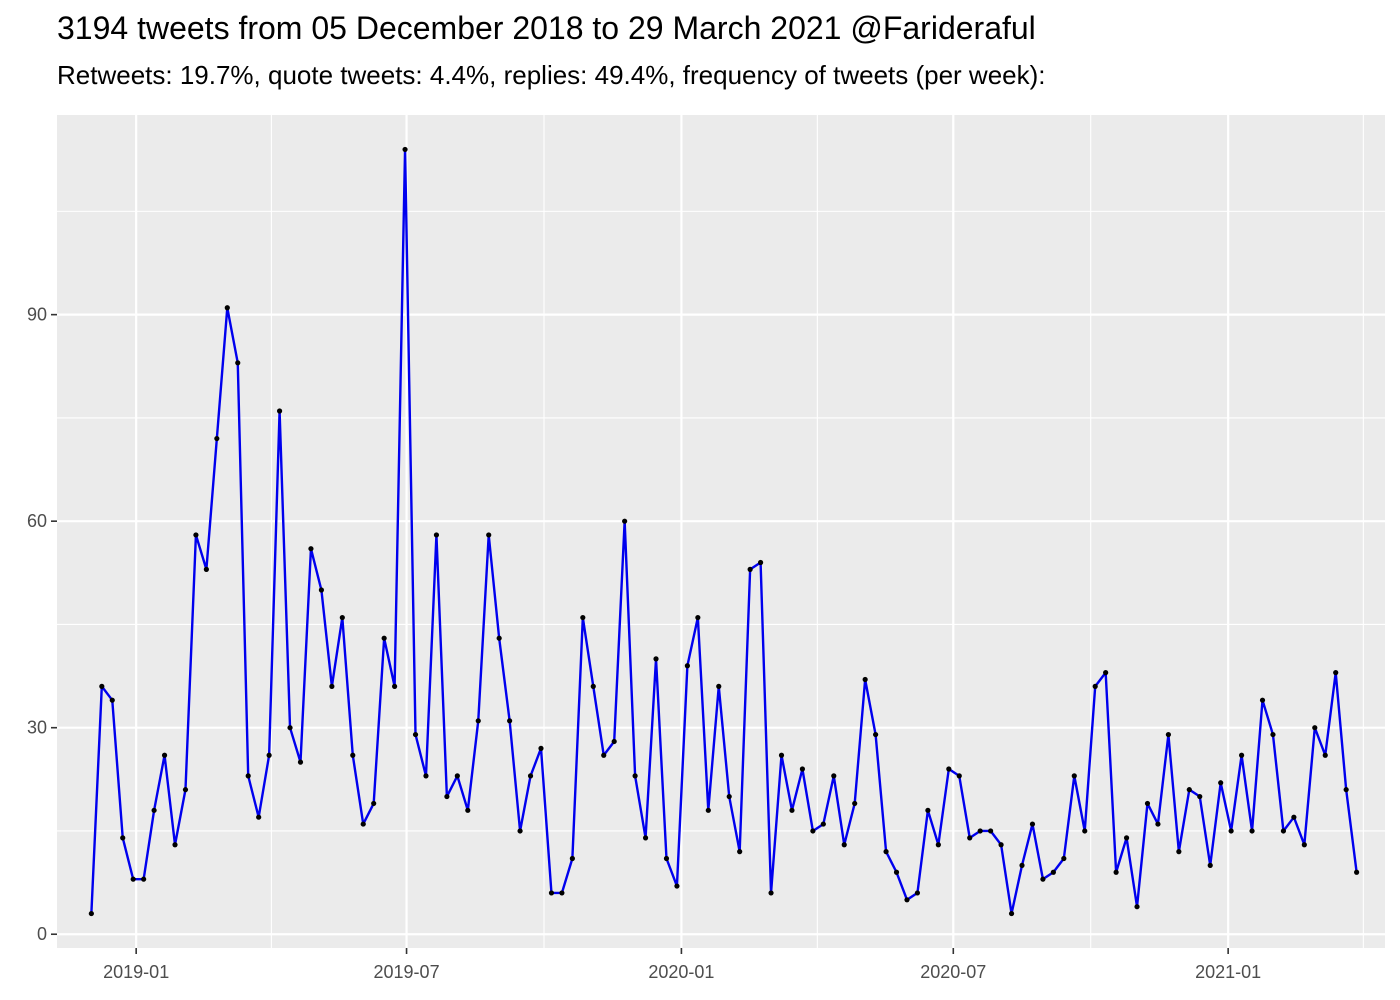 This screenshot has height=1000, width=1400. Describe the element at coordinates (1228, 972) in the screenshot. I see `x-tick-label: 2021-01` at that location.